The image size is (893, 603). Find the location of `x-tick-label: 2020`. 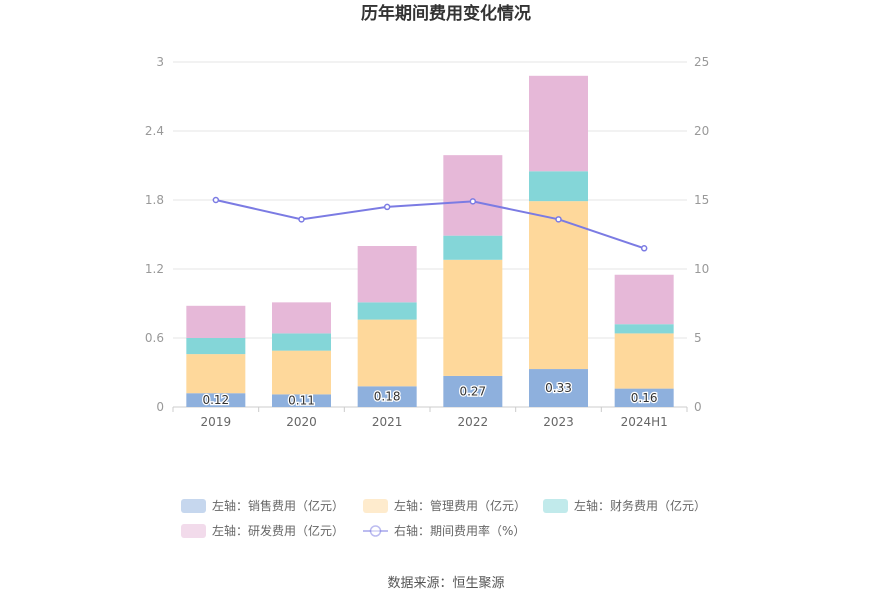

x-tick-label: 2020 is located at coordinates (301, 422).